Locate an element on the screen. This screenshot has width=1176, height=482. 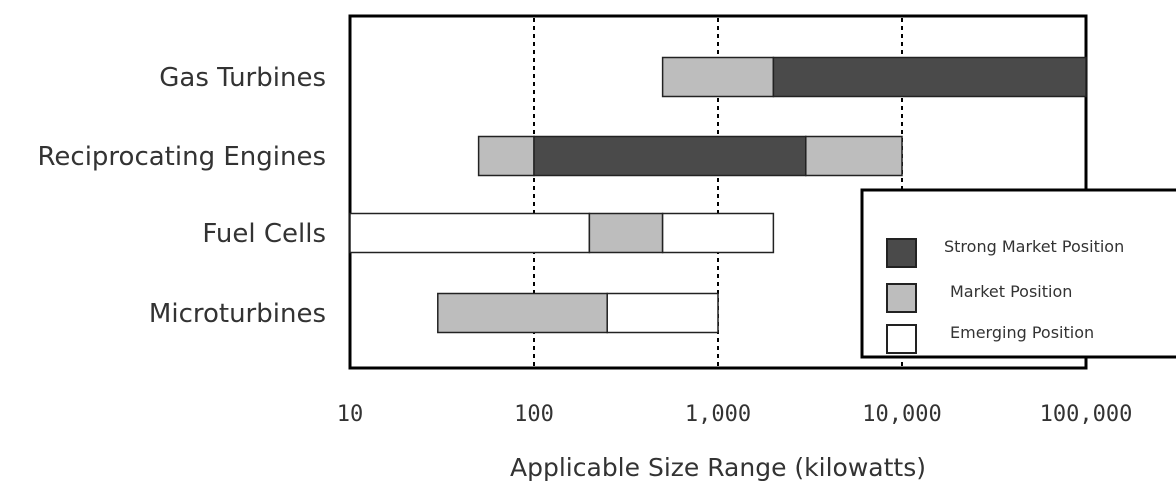
category-label: Fuel Cells is located at coordinates (264, 234).